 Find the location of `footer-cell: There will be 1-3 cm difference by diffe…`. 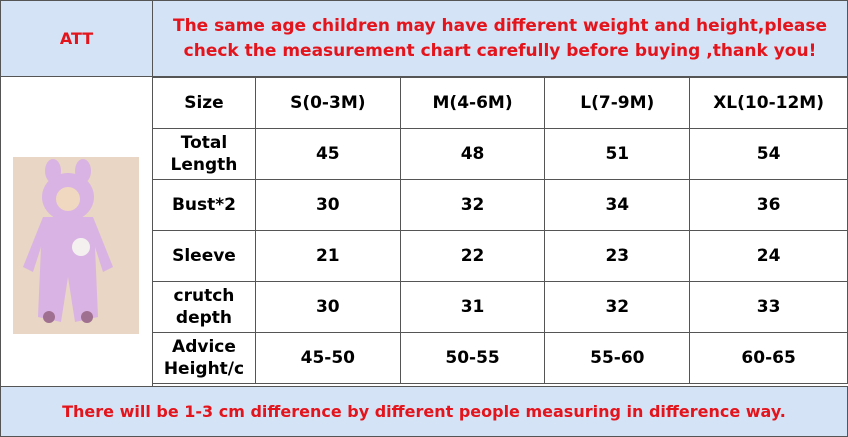

footer-cell: There will be 1-3 cm difference by diffe… is located at coordinates (424, 411).